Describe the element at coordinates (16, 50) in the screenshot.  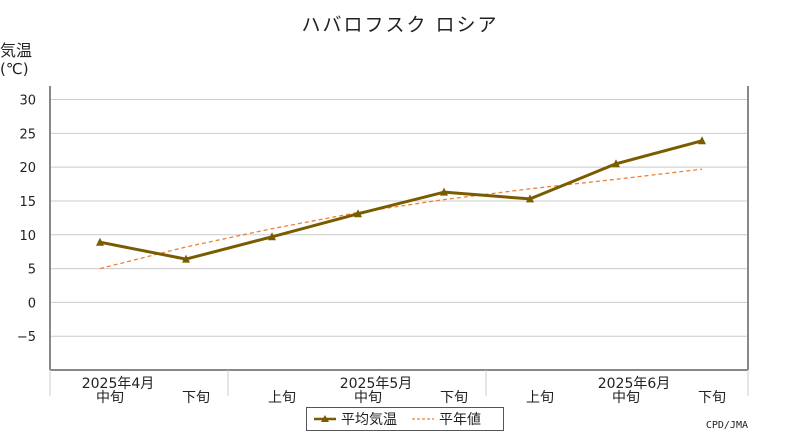
I see `y-axis-label-text: 気温` at that location.